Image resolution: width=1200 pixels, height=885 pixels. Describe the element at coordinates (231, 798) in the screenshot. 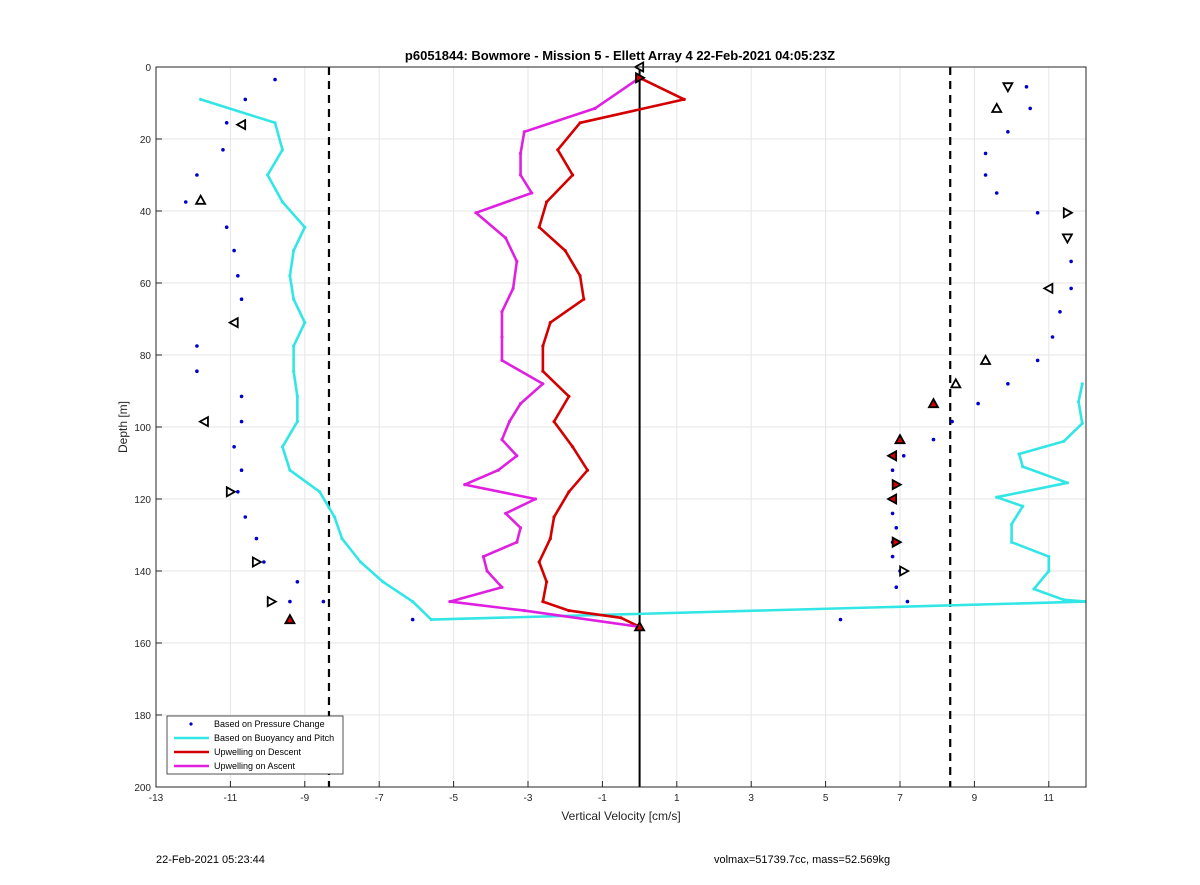

I see `x-tick-label: -11` at that location.